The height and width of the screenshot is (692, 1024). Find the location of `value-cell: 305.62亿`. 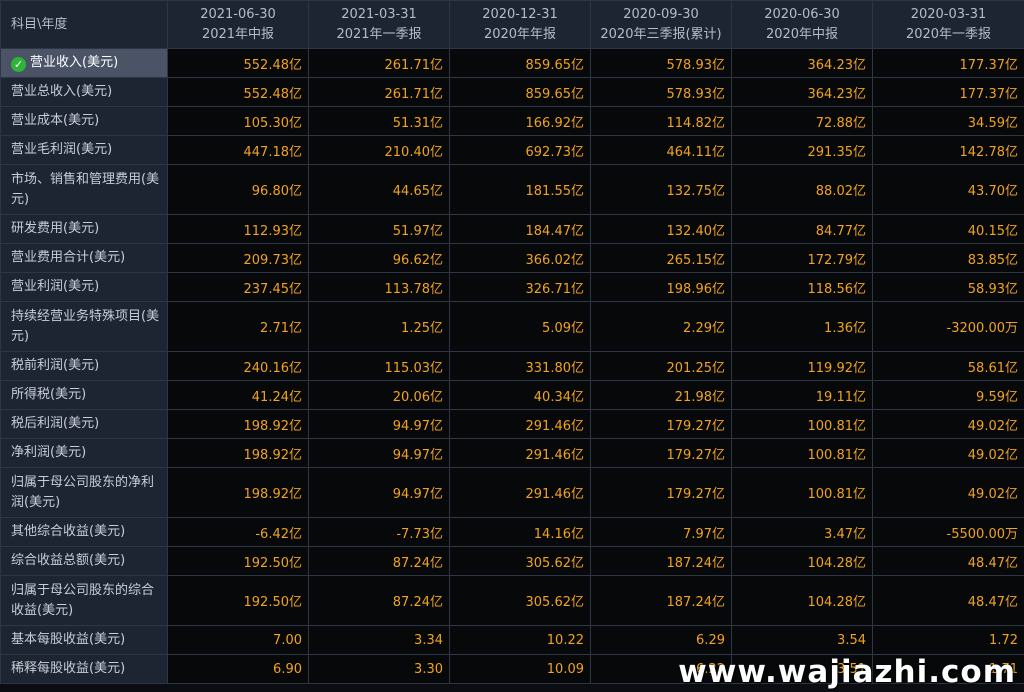

value-cell: 305.62亿 is located at coordinates (520, 561).